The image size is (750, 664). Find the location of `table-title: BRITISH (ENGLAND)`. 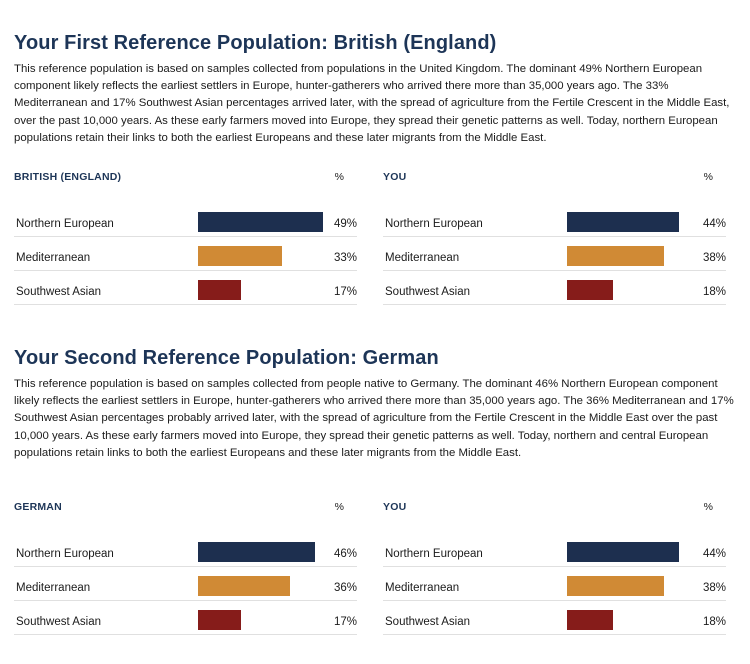

table-title: BRITISH (ENGLAND) is located at coordinates (68, 177).